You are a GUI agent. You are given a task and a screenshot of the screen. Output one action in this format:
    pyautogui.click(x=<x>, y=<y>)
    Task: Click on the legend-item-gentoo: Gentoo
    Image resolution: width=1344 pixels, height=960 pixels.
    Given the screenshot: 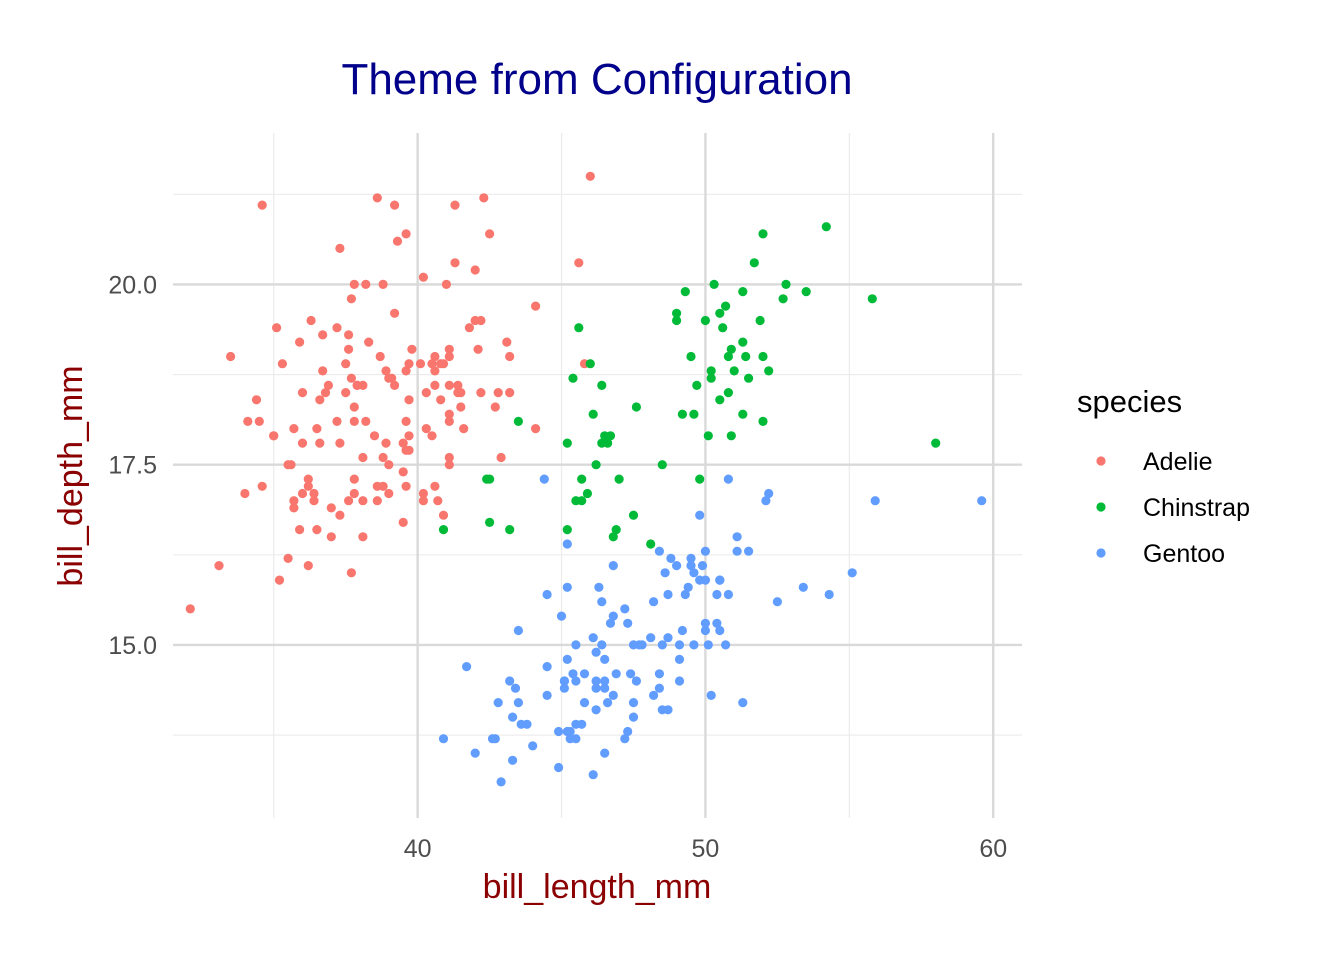 What is the action you would take?
    pyautogui.click(x=1160, y=554)
    